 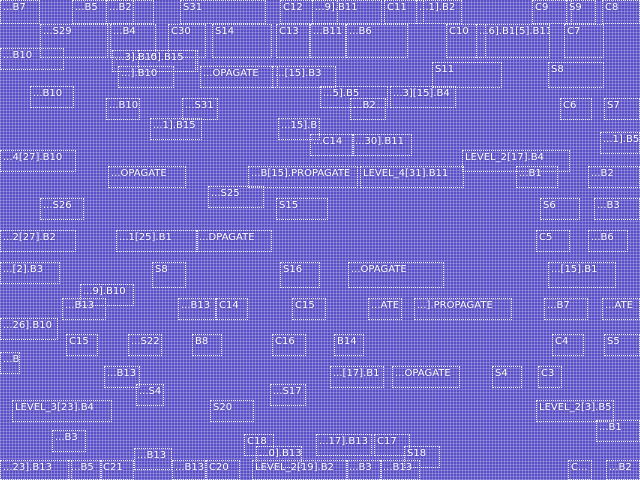 I want to click on schematic-cell: C17, so click(x=392, y=445).